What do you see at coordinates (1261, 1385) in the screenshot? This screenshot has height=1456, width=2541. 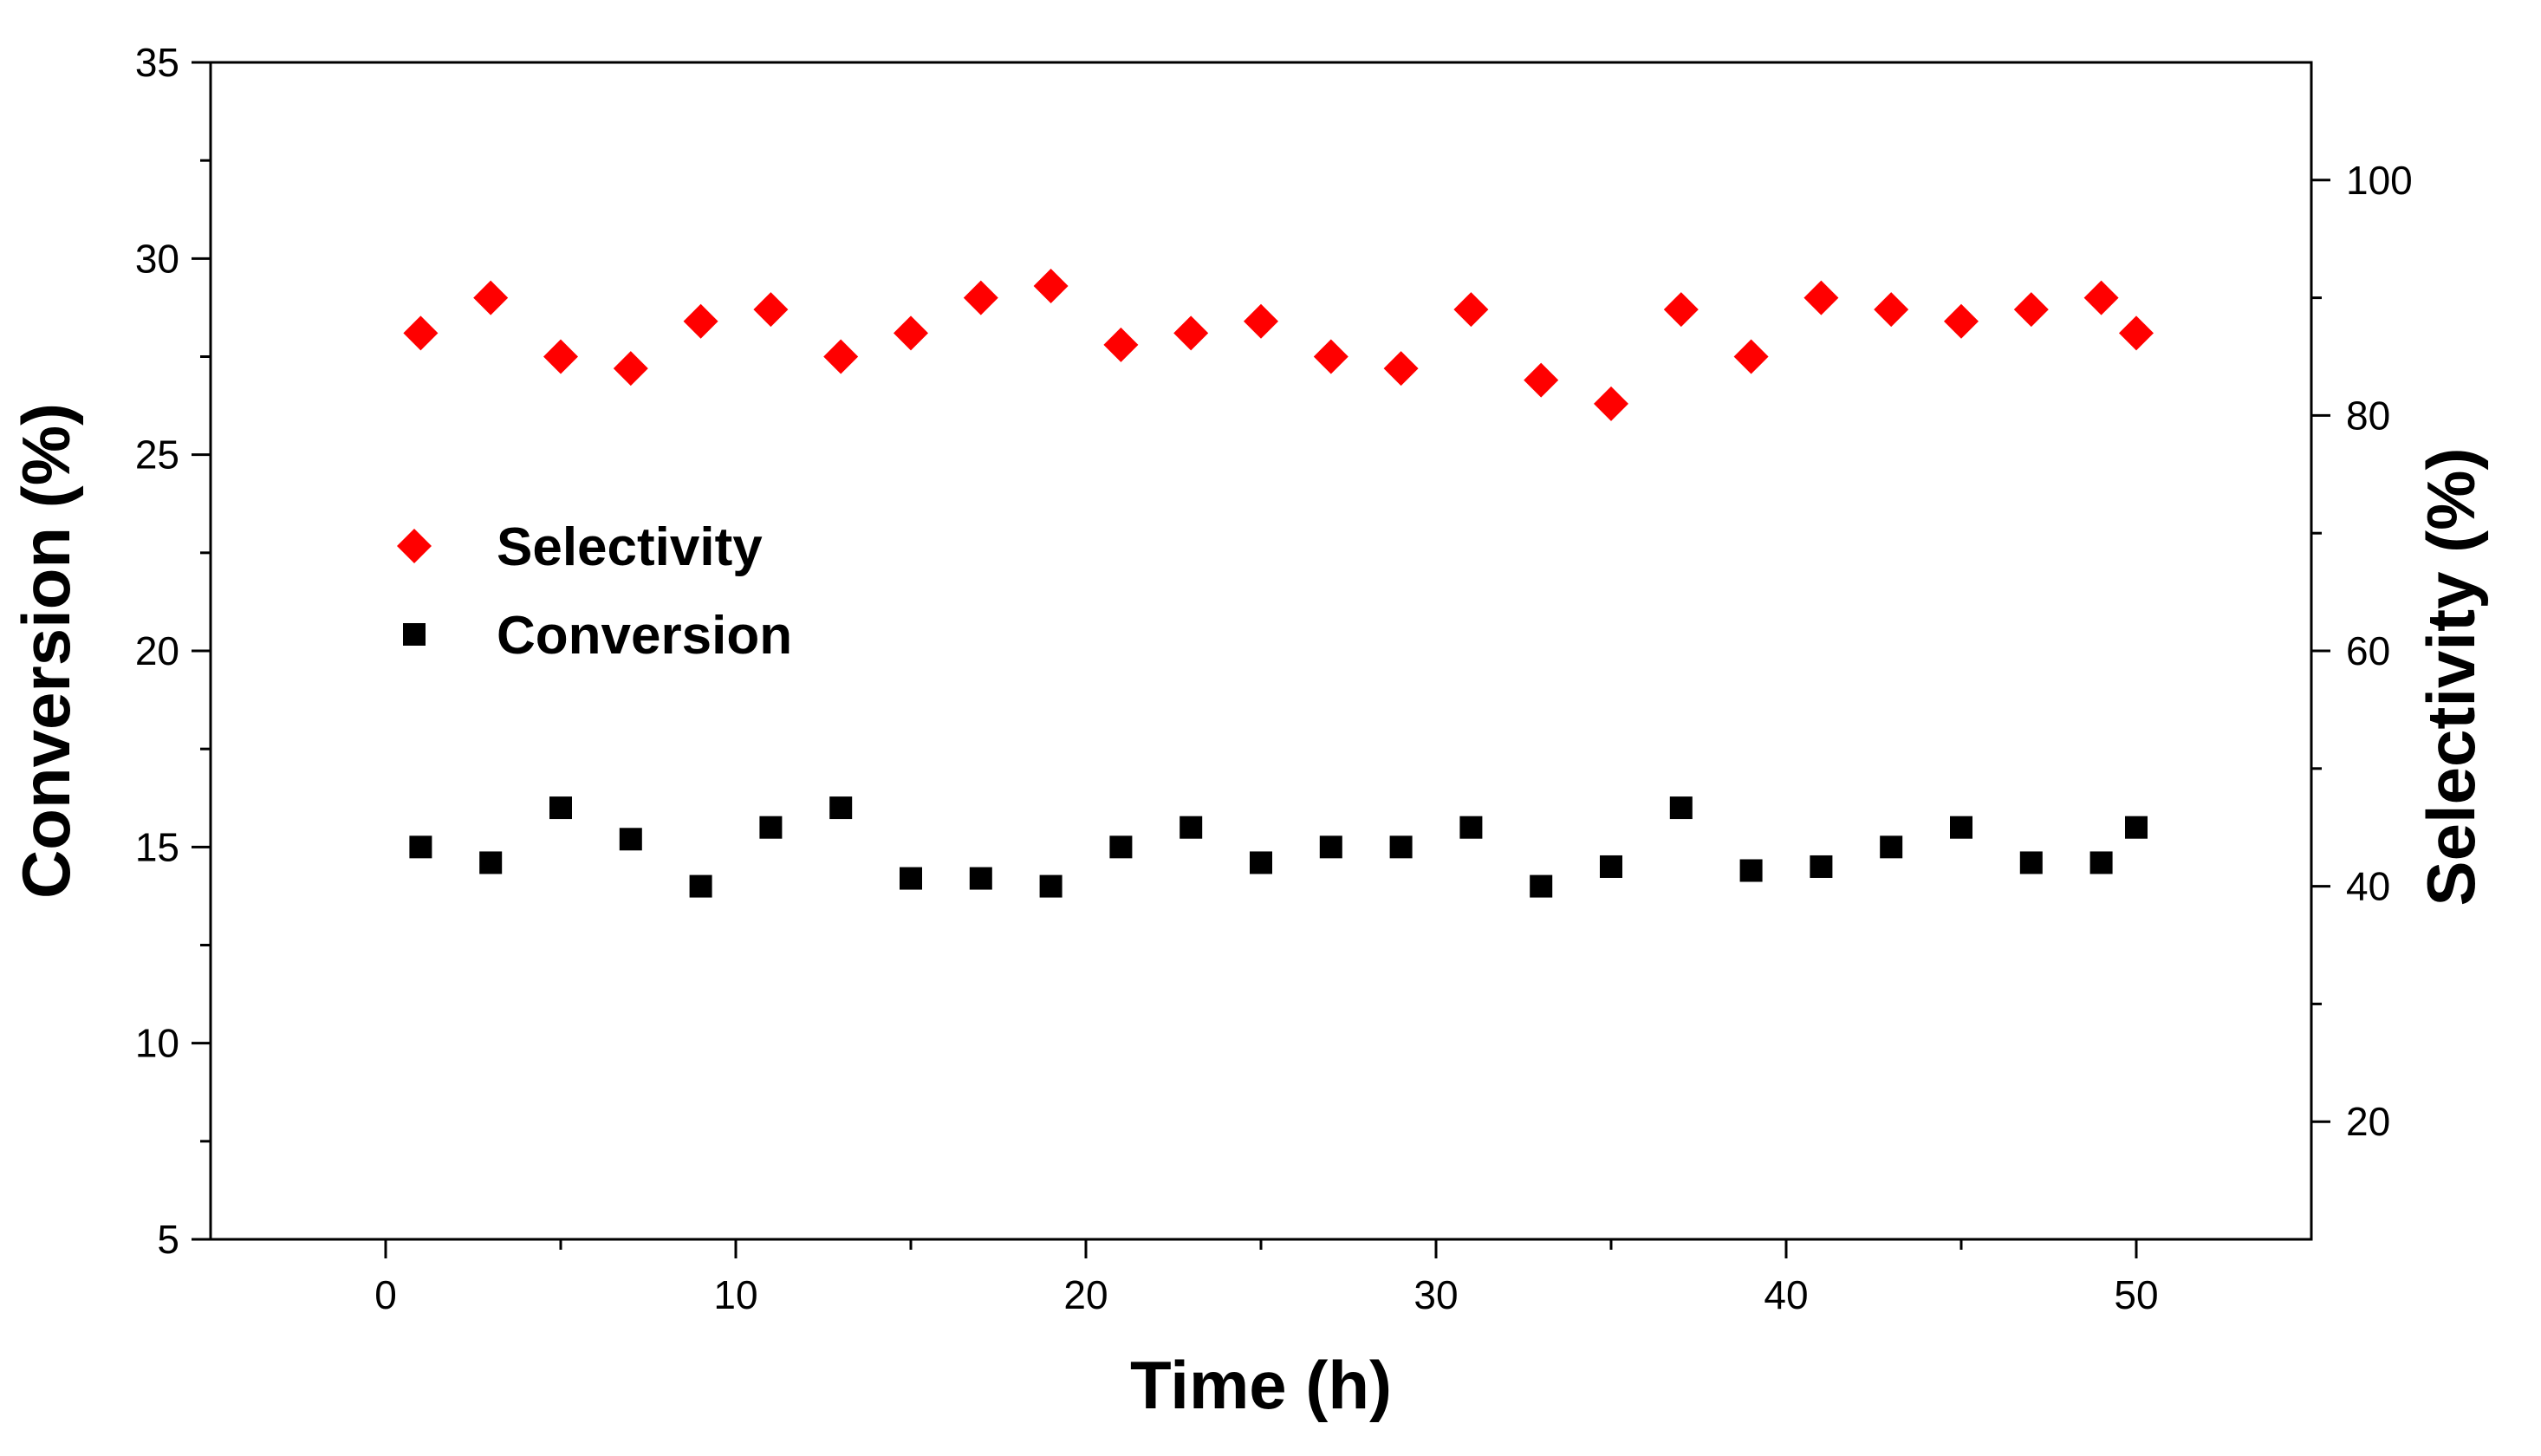 I see `x-axis-title: Time (h)` at bounding box center [1261, 1385].